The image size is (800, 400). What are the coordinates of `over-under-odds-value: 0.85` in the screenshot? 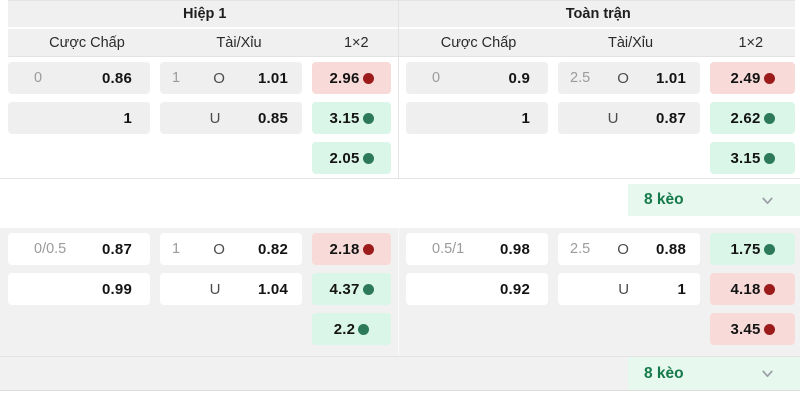 It's located at (273, 118).